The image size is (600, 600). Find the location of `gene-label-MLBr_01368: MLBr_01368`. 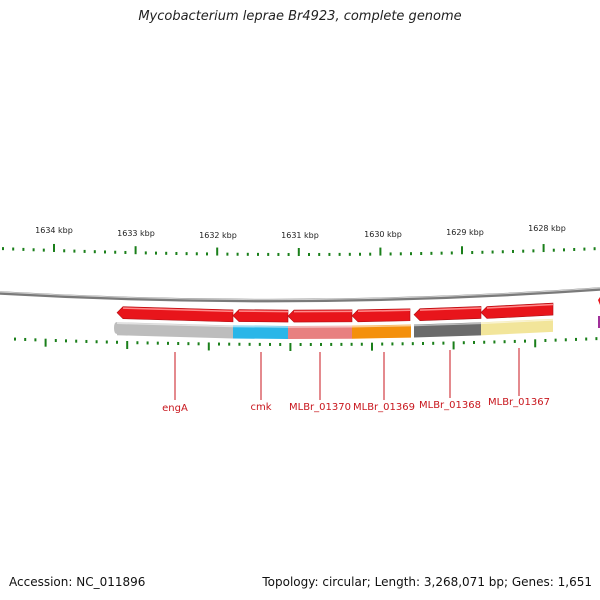

gene-label-MLBr_01368: MLBr_01368 is located at coordinates (450, 405).